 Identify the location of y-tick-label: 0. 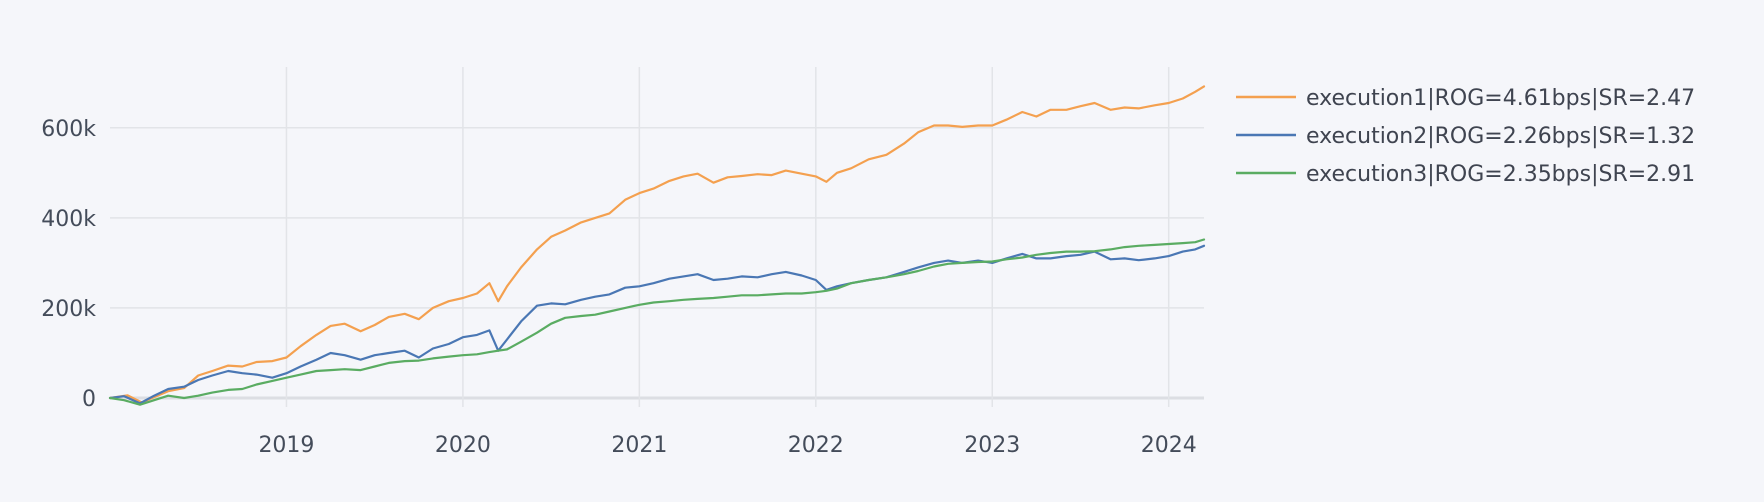
(89, 399).